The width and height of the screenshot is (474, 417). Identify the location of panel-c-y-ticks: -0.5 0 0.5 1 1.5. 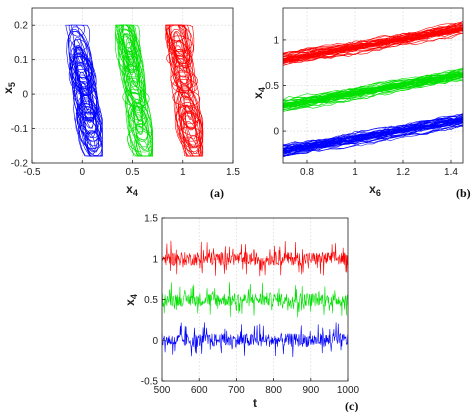
(153, 301).